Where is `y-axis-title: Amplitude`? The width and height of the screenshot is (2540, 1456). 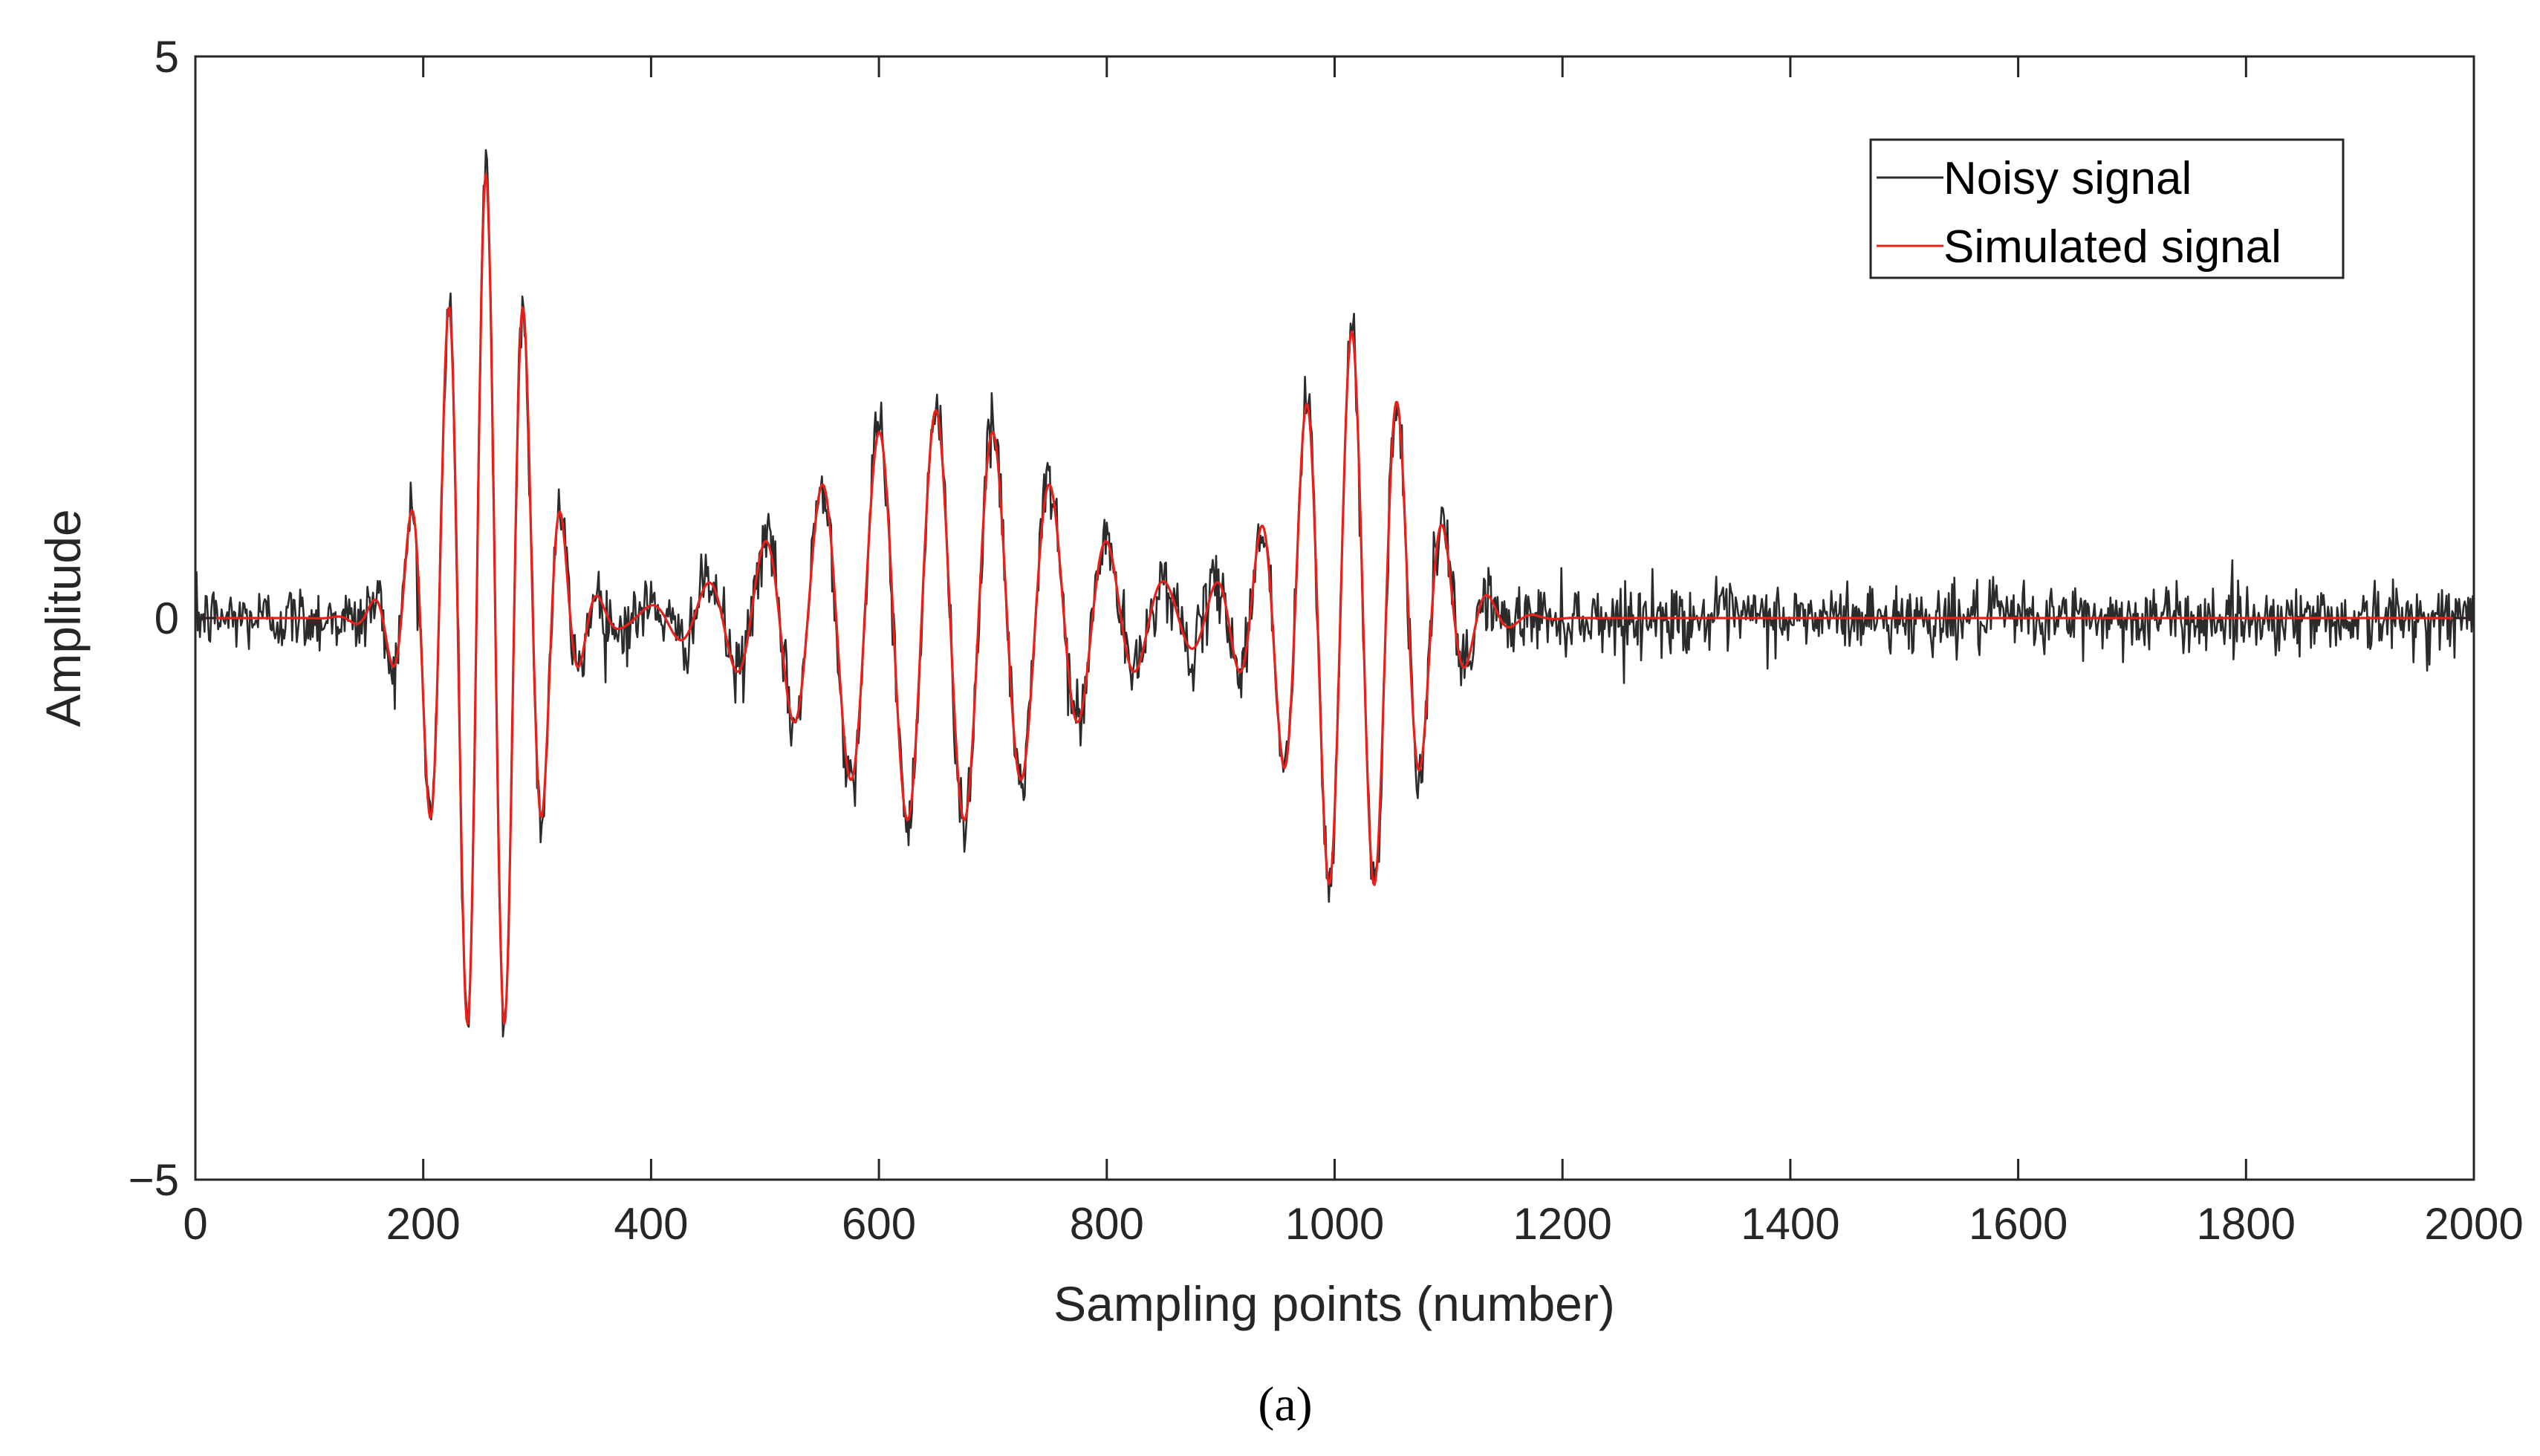 y-axis-title: Amplitude is located at coordinates (64, 618).